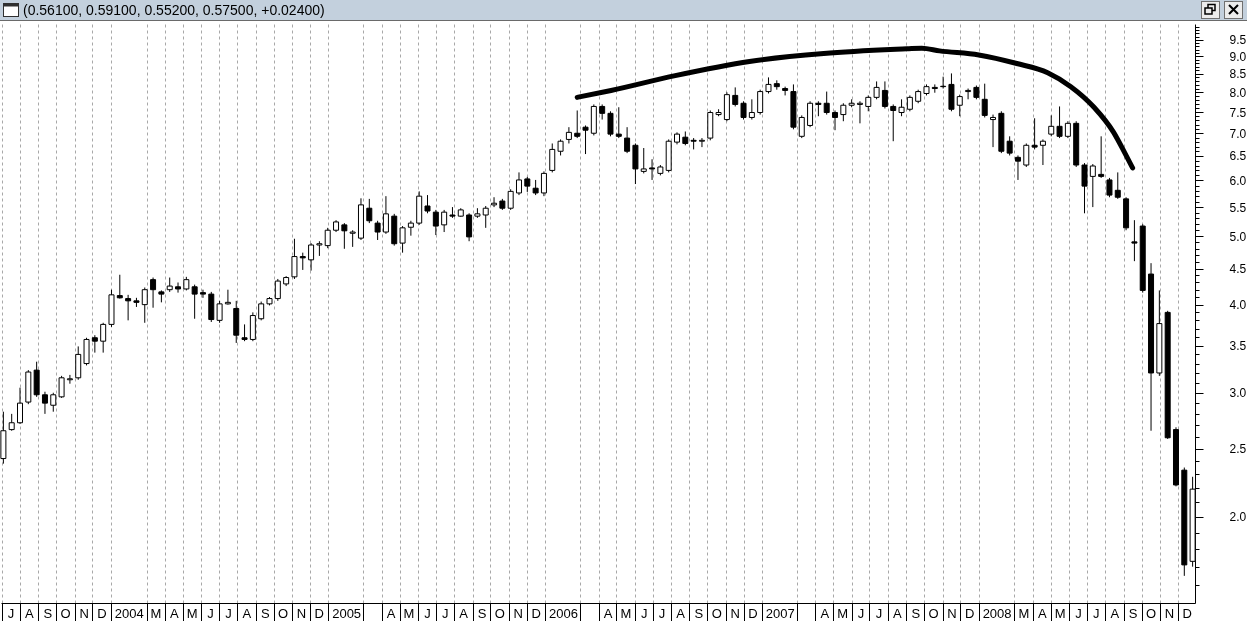 The height and width of the screenshot is (621, 1247). Describe the element at coordinates (1238, 305) in the screenshot. I see `y-tick-label: 4.0` at that location.